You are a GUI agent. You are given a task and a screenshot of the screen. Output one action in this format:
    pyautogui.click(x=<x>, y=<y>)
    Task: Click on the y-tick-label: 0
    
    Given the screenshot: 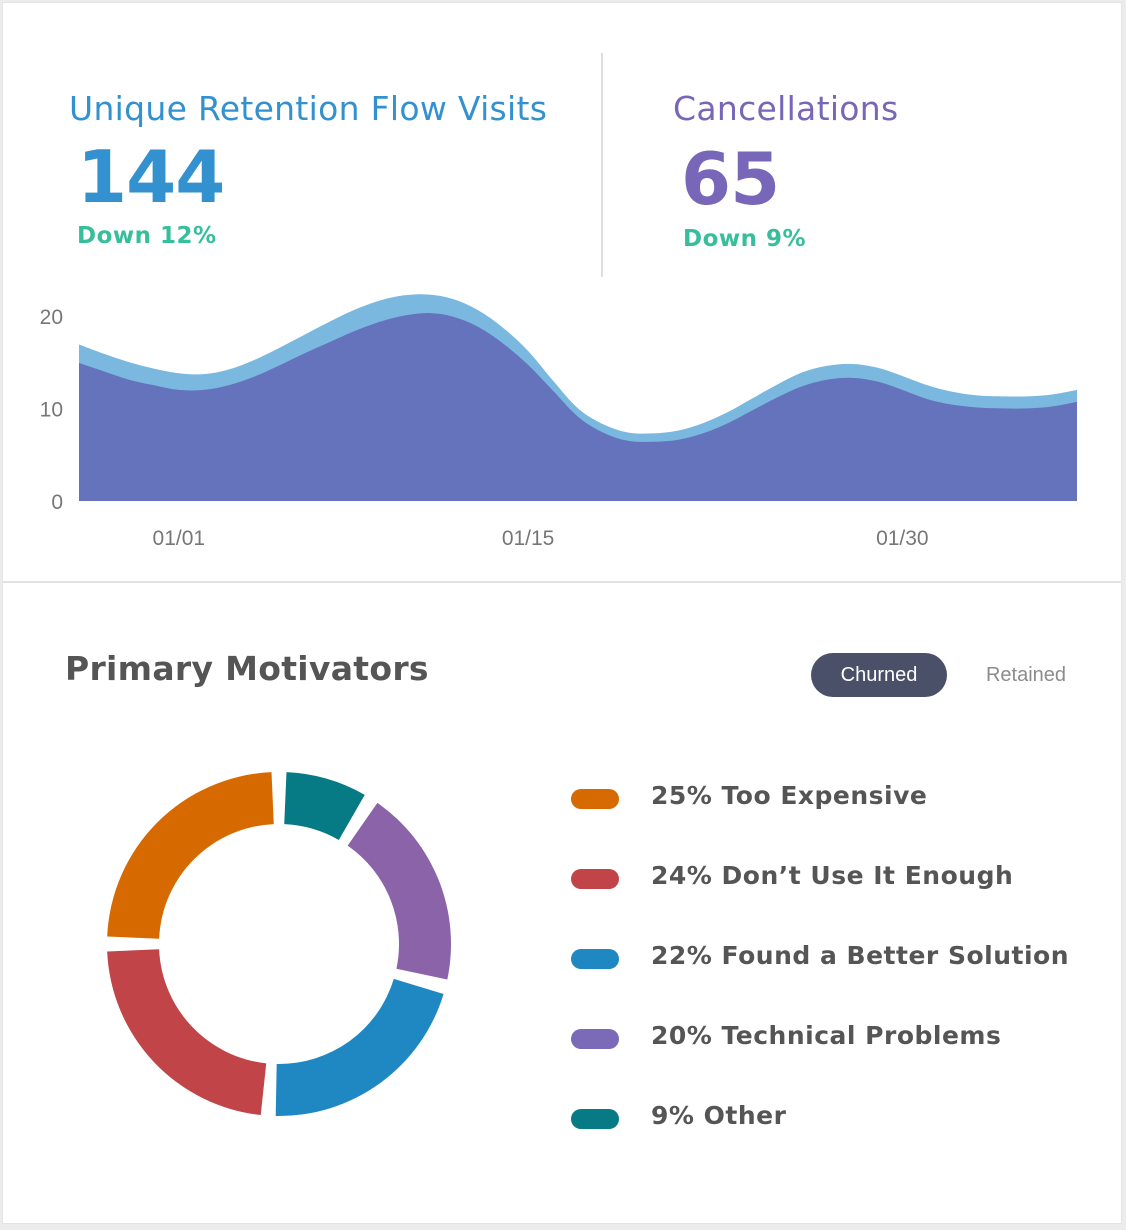 What is the action you would take?
    pyautogui.click(x=57, y=502)
    